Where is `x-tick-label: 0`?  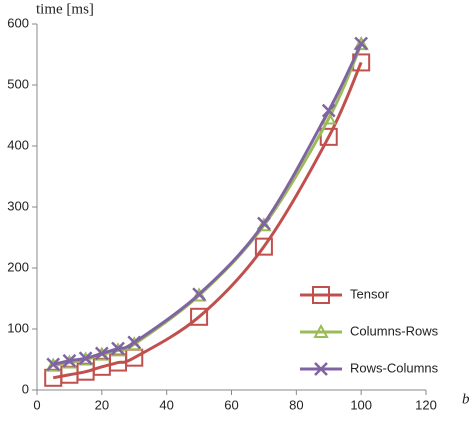
x-tick-label: 0 is located at coordinates (36, 404).